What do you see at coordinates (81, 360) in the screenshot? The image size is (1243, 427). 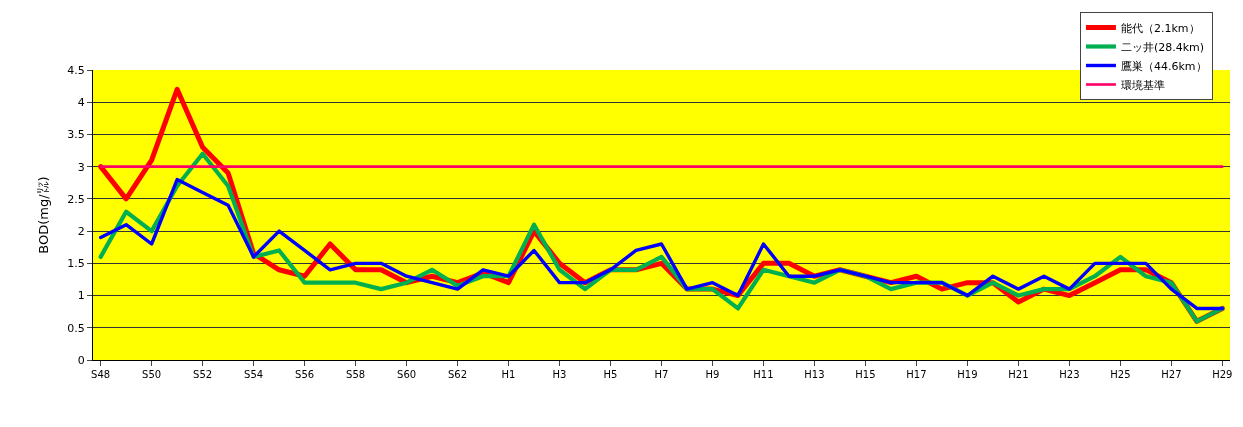 I see `y-tick-label: 0` at bounding box center [81, 360].